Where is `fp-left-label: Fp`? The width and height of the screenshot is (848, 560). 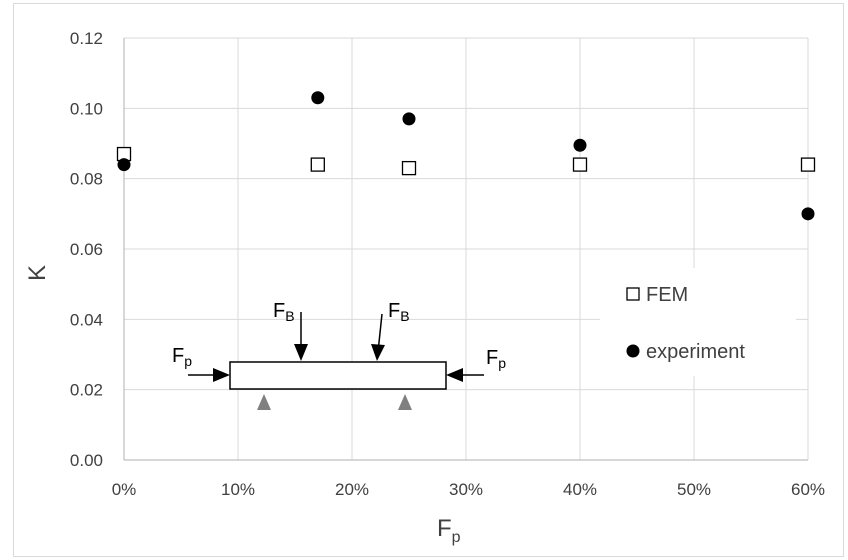 fp-left-label: Fp is located at coordinates (182, 357).